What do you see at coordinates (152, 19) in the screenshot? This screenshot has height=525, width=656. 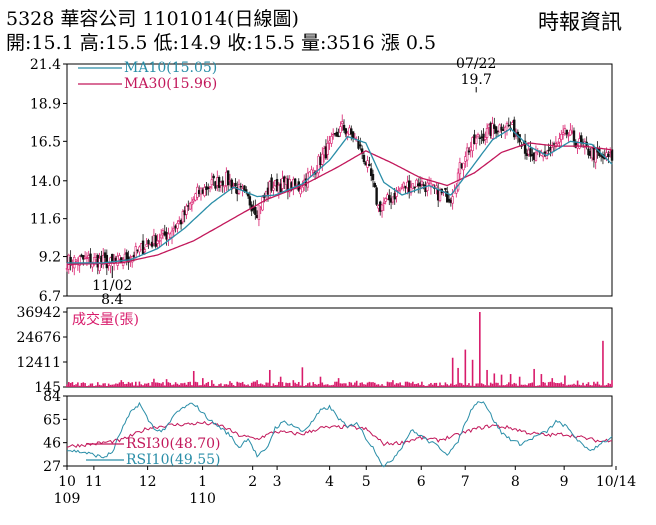 I see `chart-title: 5328 華容公司 1101014(日線圖)` at bounding box center [152, 19].